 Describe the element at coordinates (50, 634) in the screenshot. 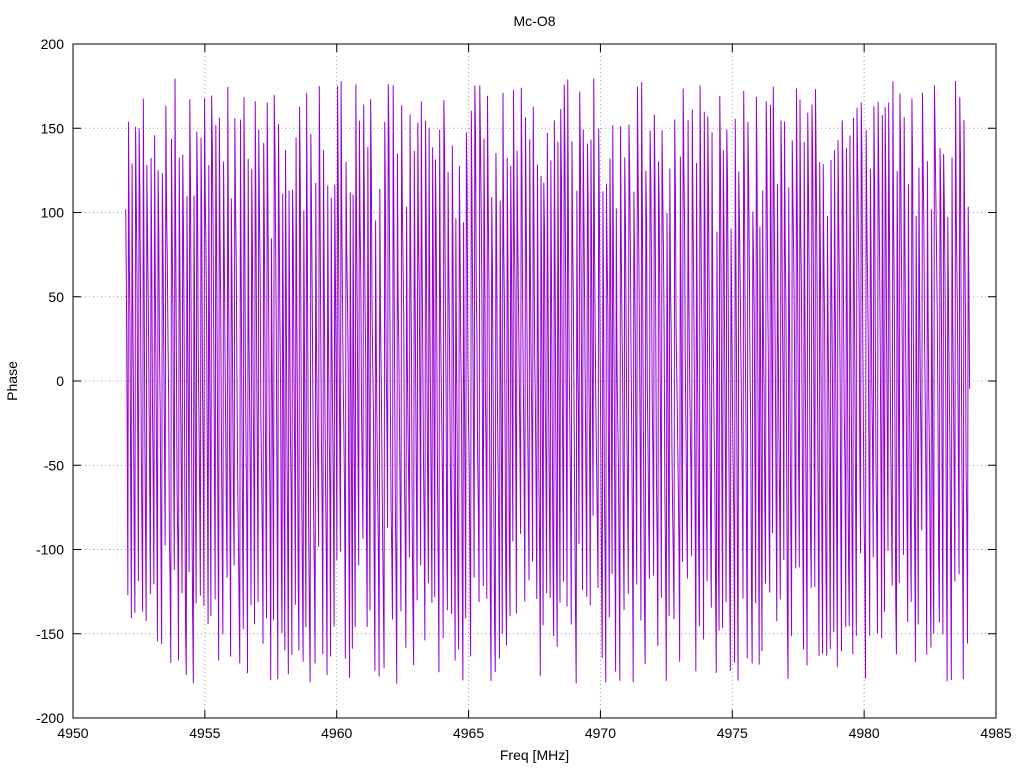

I see `y-tick-label: -150` at that location.